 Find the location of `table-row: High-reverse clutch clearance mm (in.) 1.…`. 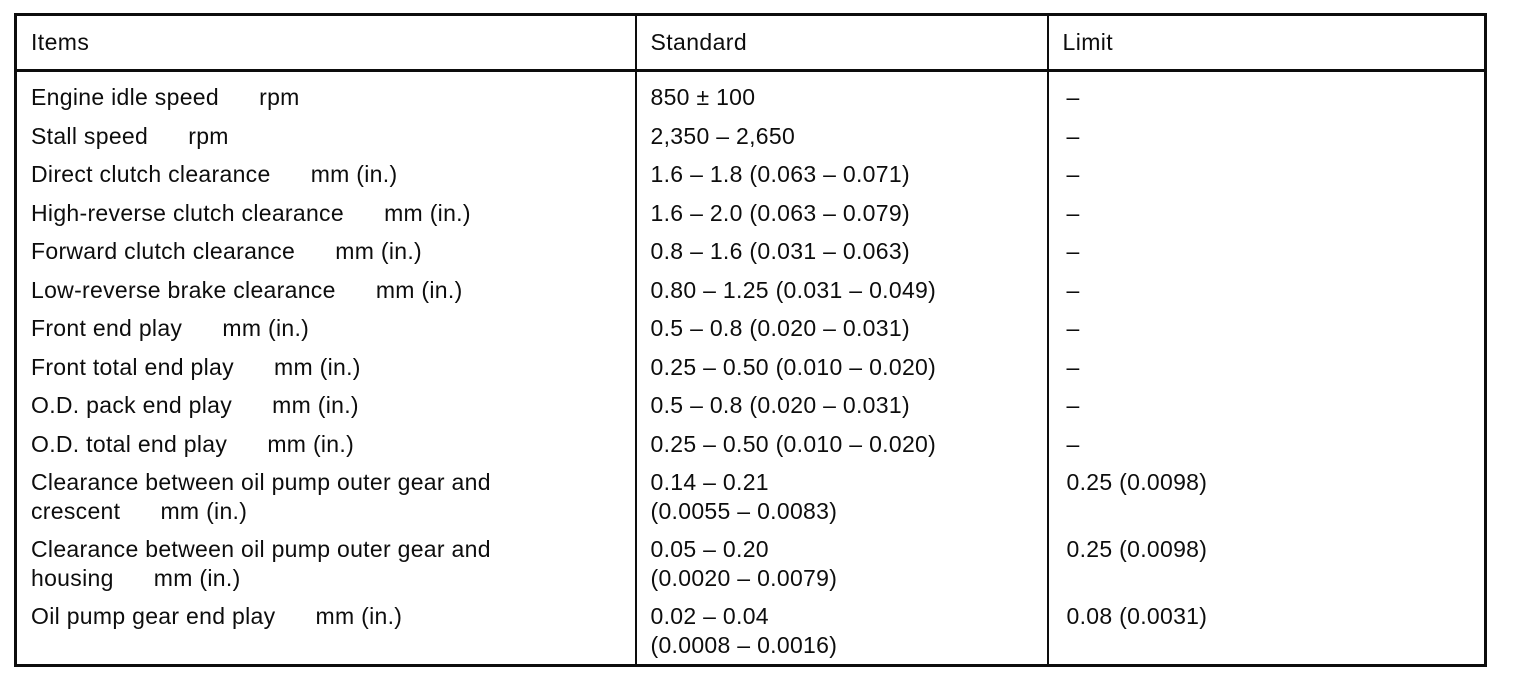

table-row: High-reverse clutch clearance mm (in.) 1.… is located at coordinates (751, 212).